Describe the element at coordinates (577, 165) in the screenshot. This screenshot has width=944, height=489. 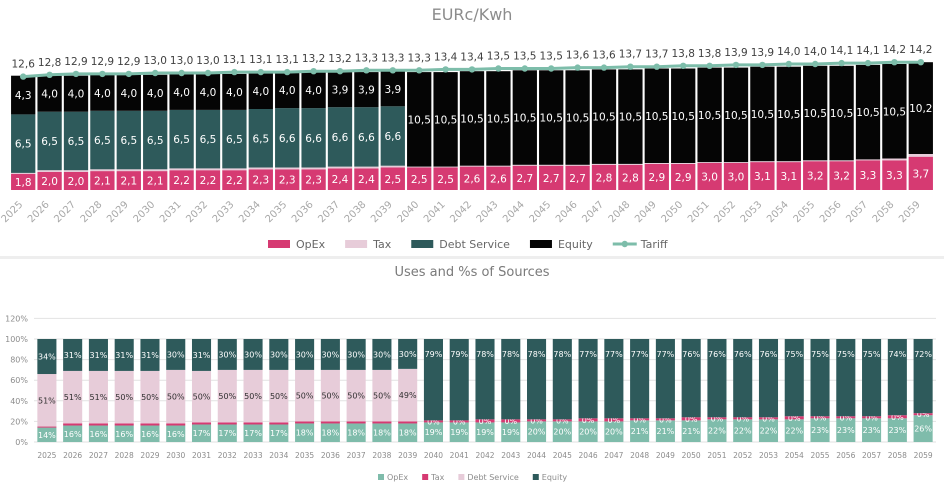
I see `bar-tax-2046` at that location.